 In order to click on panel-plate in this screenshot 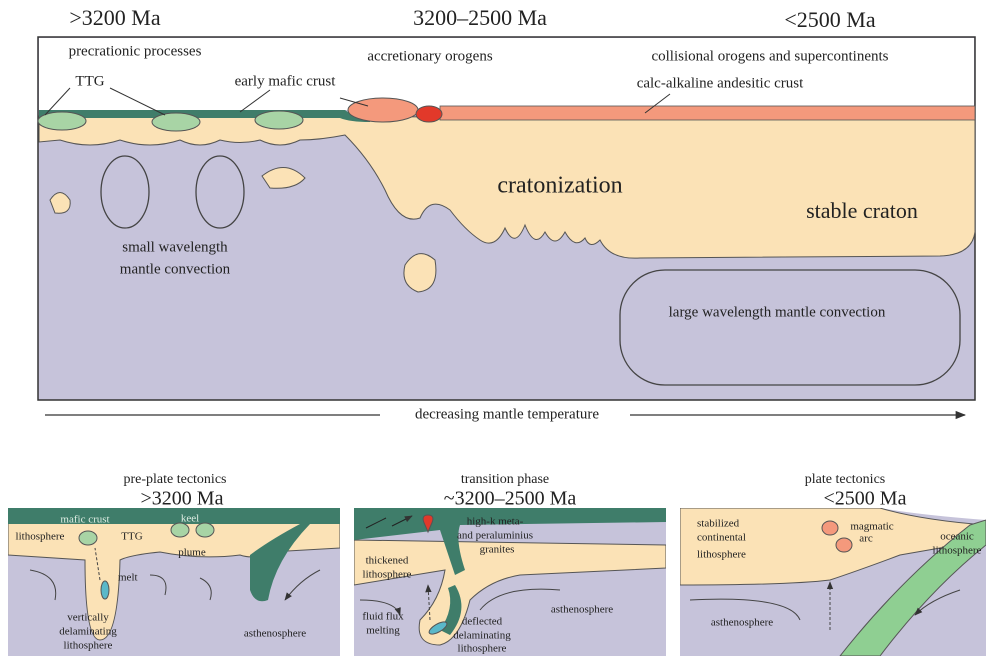, I will do `click(833, 582)`.